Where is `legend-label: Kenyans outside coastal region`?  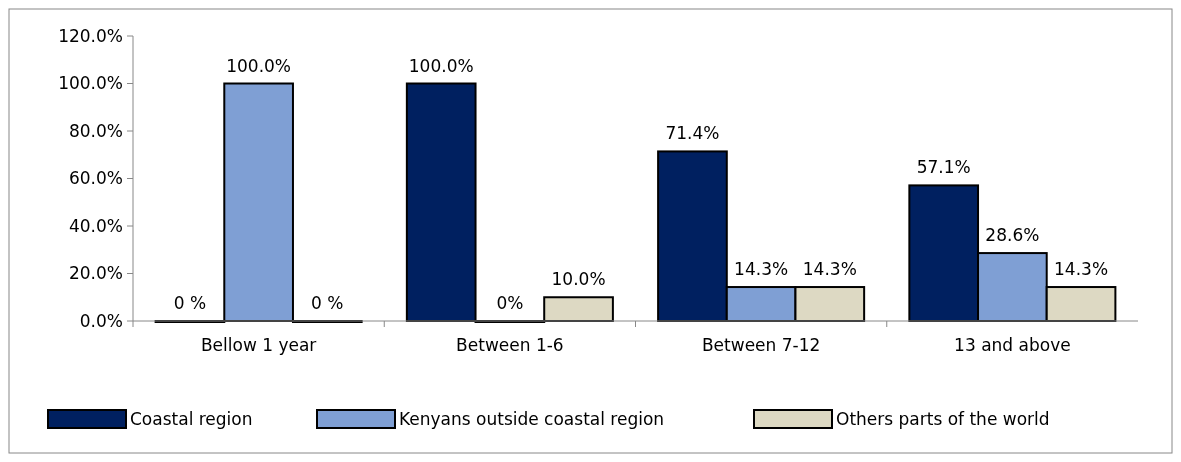
legend-label: Kenyans outside coastal region is located at coordinates (532, 418).